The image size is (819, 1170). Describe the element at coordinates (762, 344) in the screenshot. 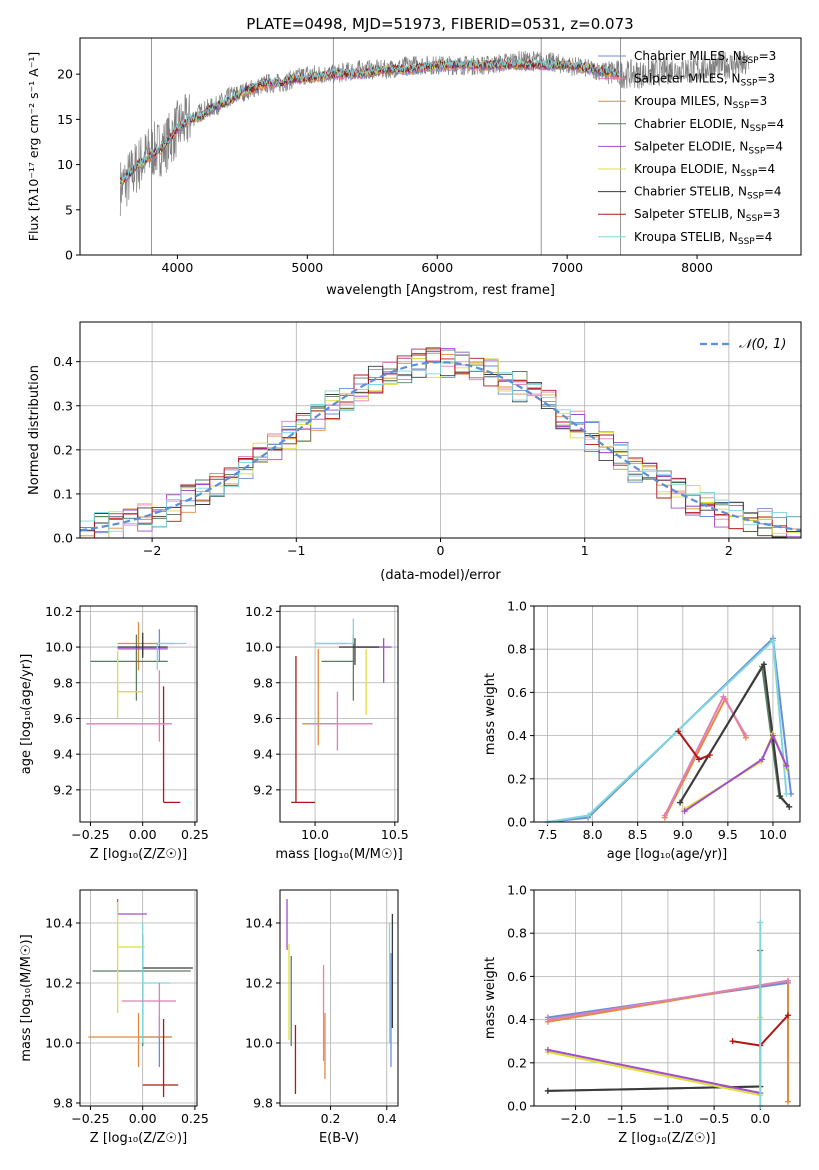

I see `legend-entry: 𝒩(0, 1)` at that location.